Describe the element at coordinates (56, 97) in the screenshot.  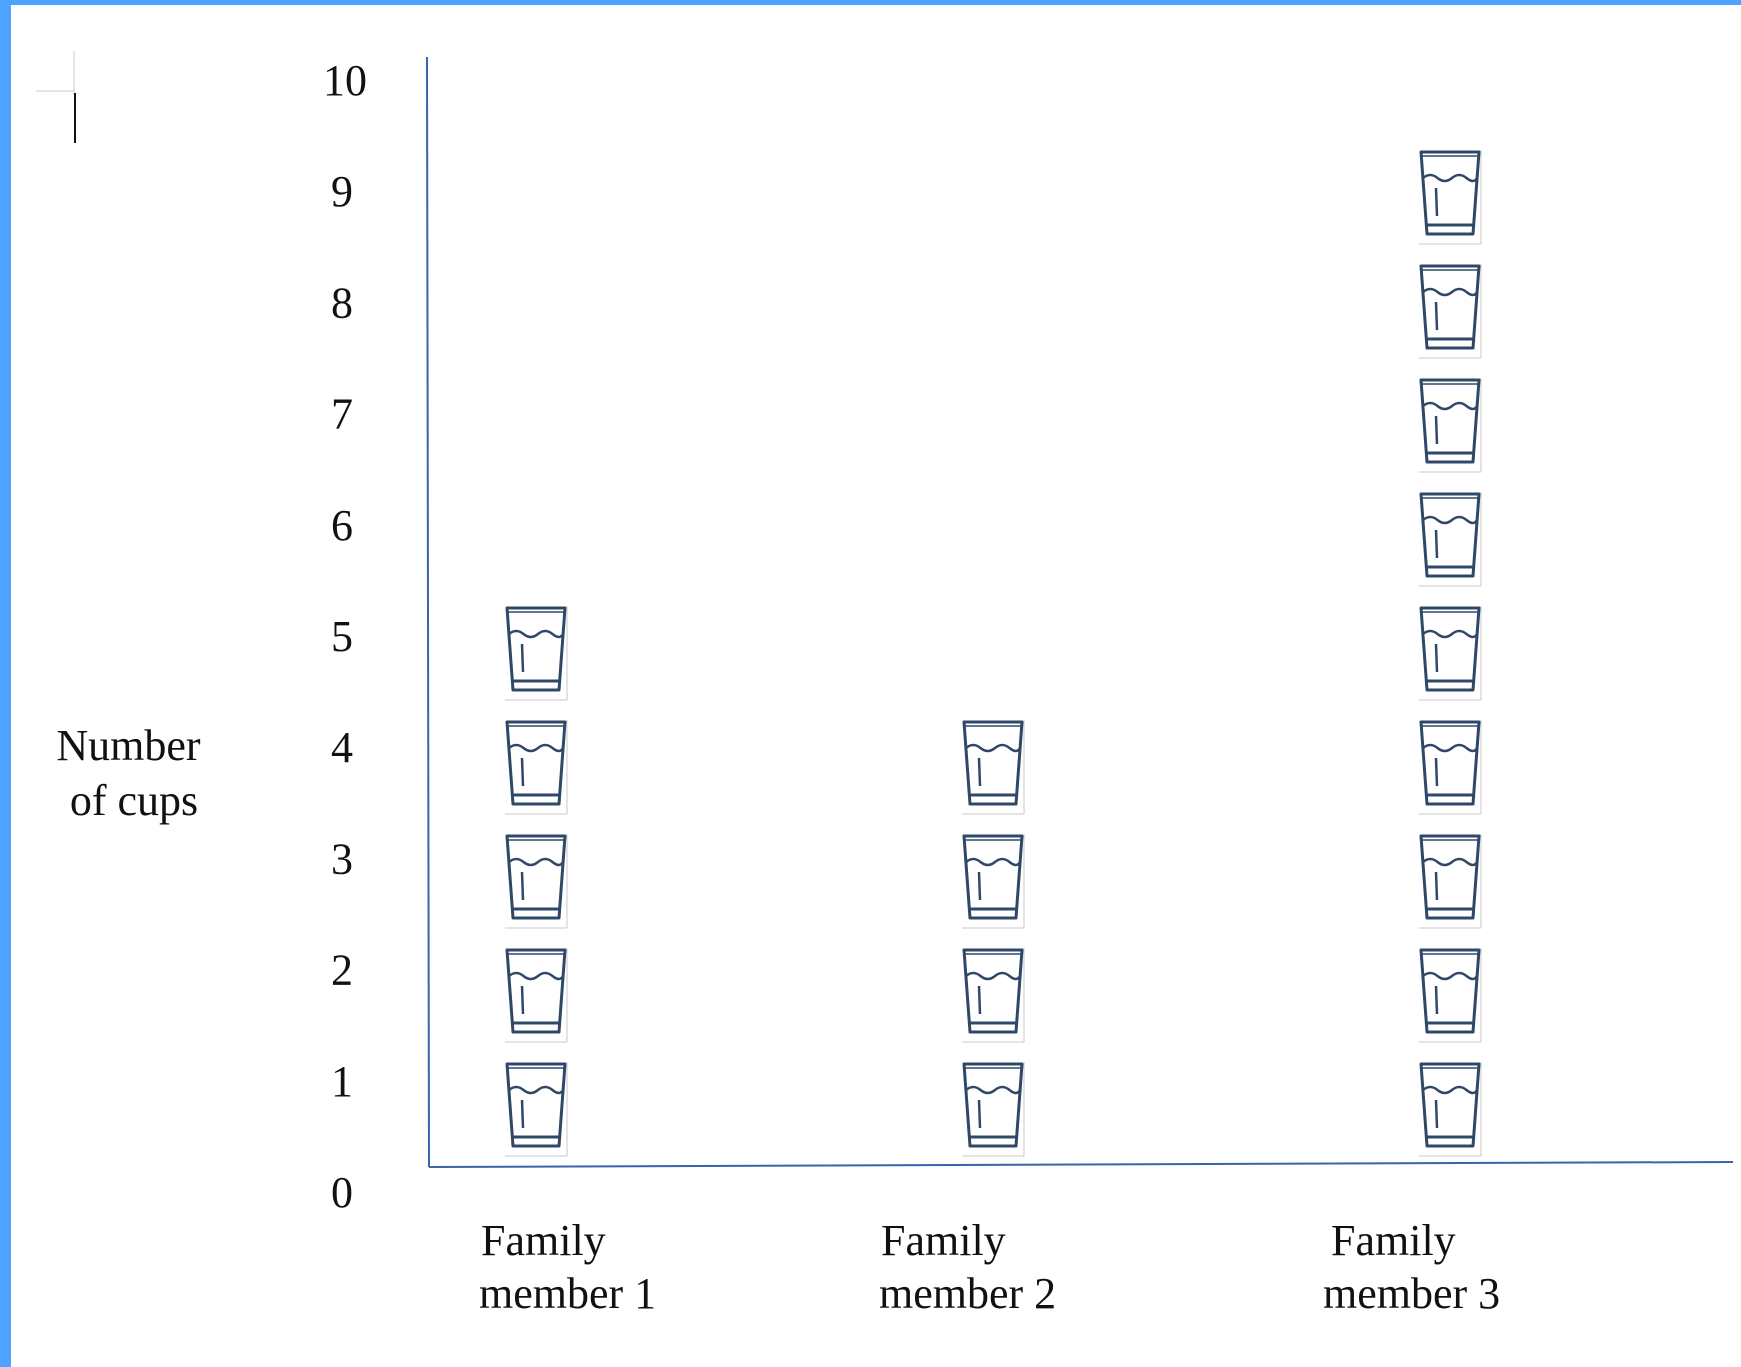
I see `text-cursor` at that location.